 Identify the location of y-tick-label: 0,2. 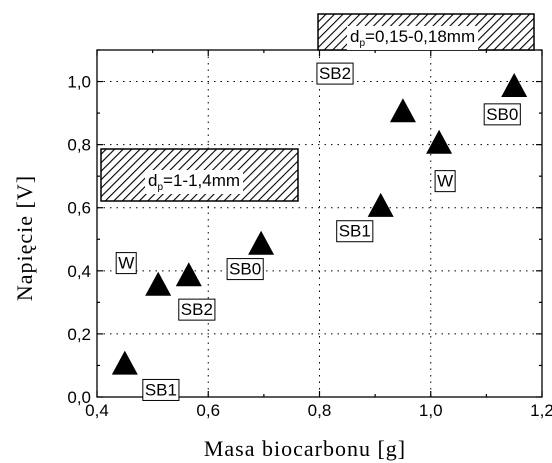
(79, 334).